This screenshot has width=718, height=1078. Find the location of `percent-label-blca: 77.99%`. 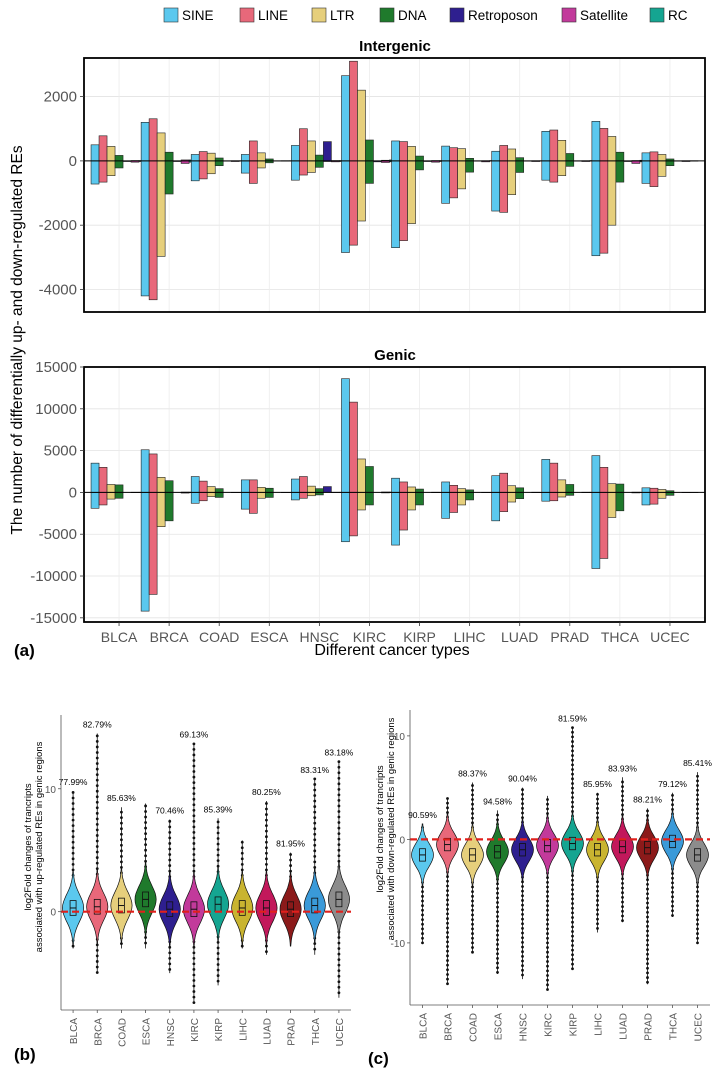

percent-label-blca: 77.99% is located at coordinates (73, 782).